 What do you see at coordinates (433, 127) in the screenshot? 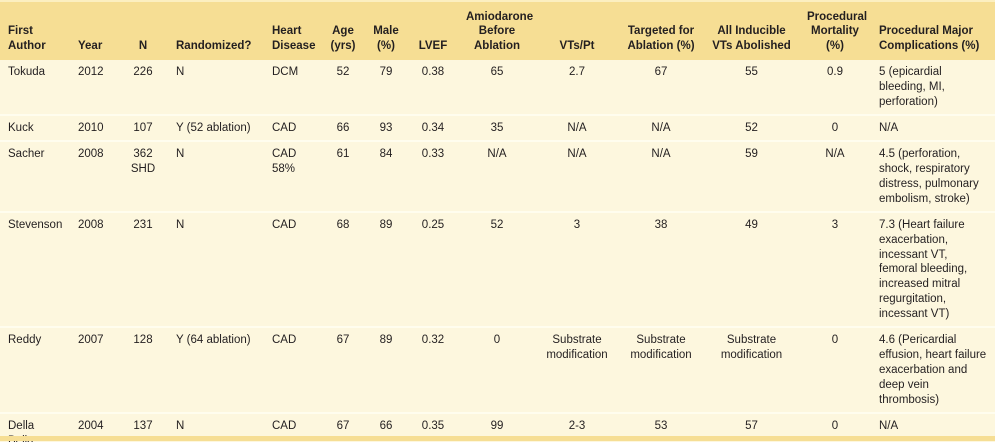
I see `cell-lvef: 0.34` at bounding box center [433, 127].